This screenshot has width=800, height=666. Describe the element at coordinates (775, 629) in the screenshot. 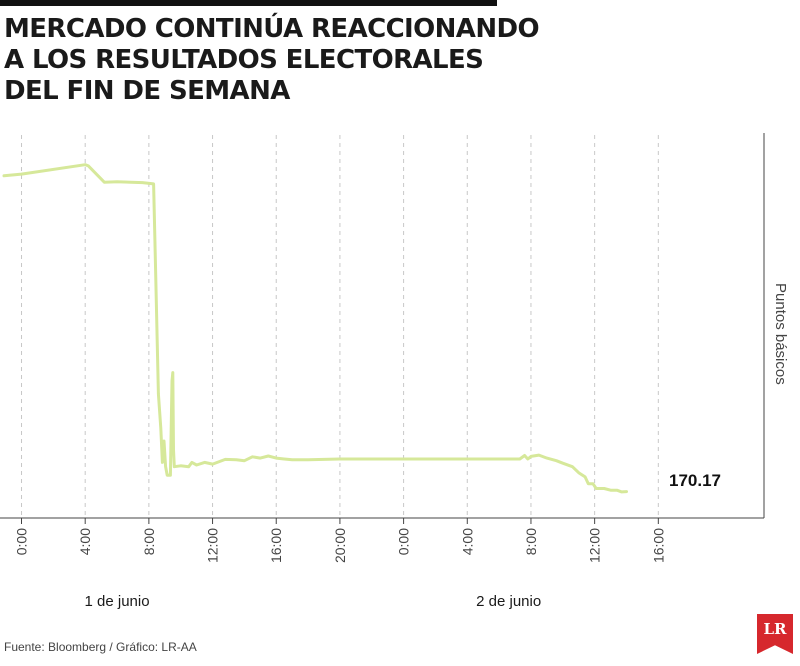

I see `logo-text: LR` at that location.